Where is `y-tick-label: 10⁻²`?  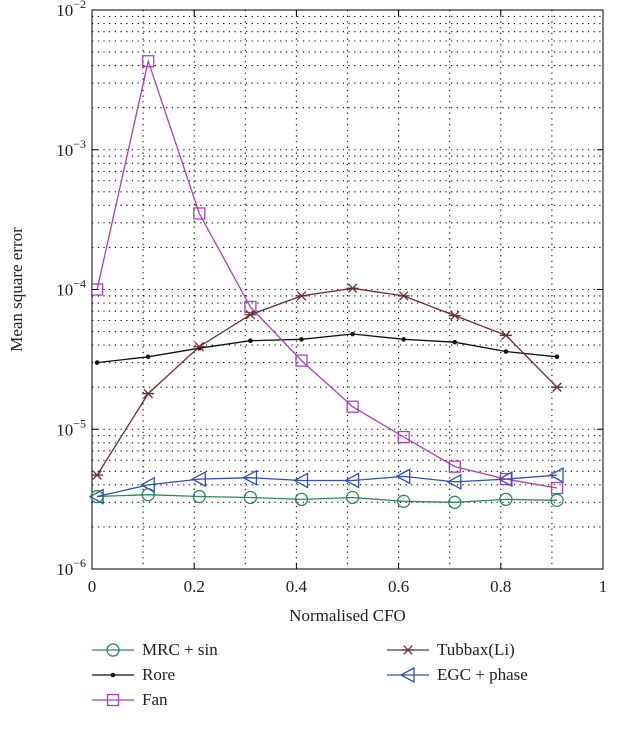
y-tick-label: 10⁻² is located at coordinates (71, 10).